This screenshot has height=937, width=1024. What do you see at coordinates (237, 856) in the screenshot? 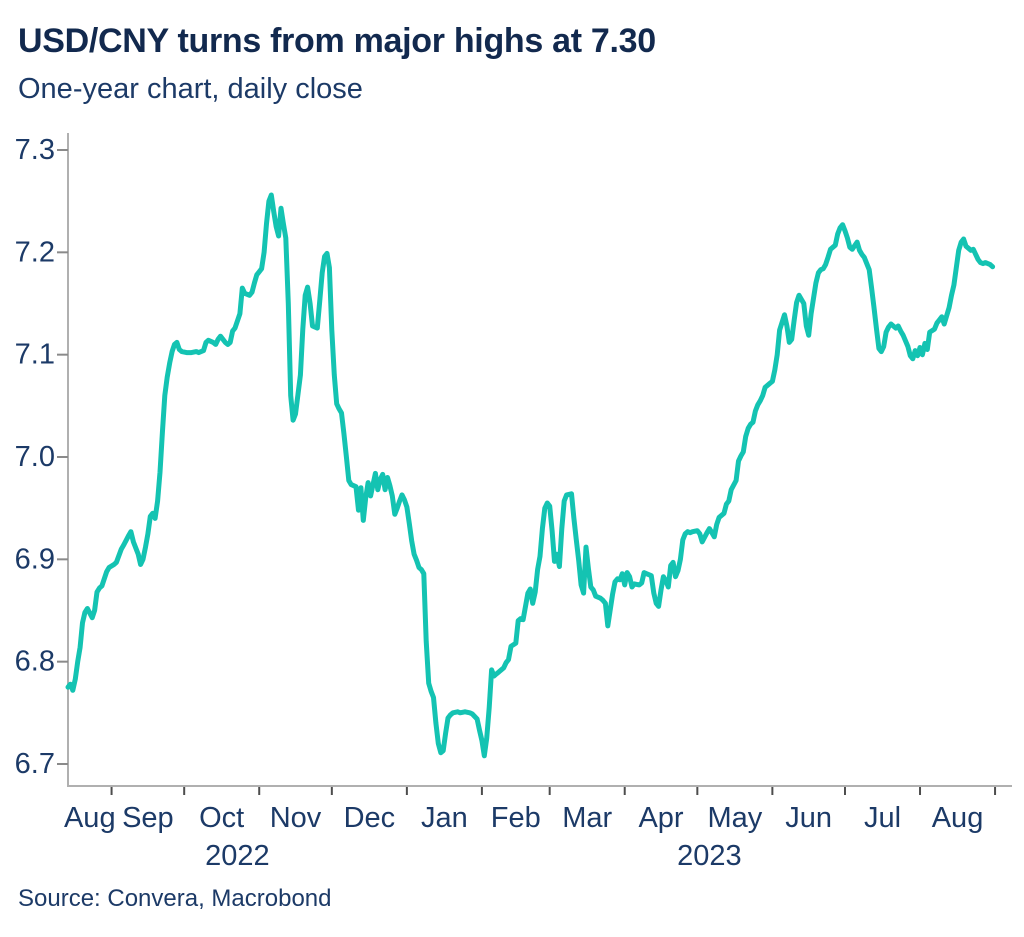
I see `year-label: 2022` at bounding box center [237, 856].